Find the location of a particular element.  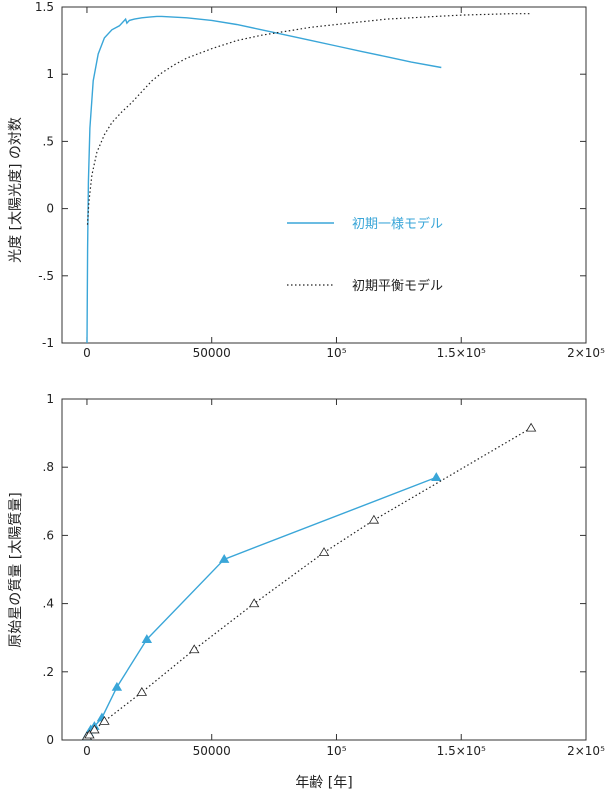

y-axis-title: 光度 [太陽光度] の対数 is located at coordinates (16, 190).